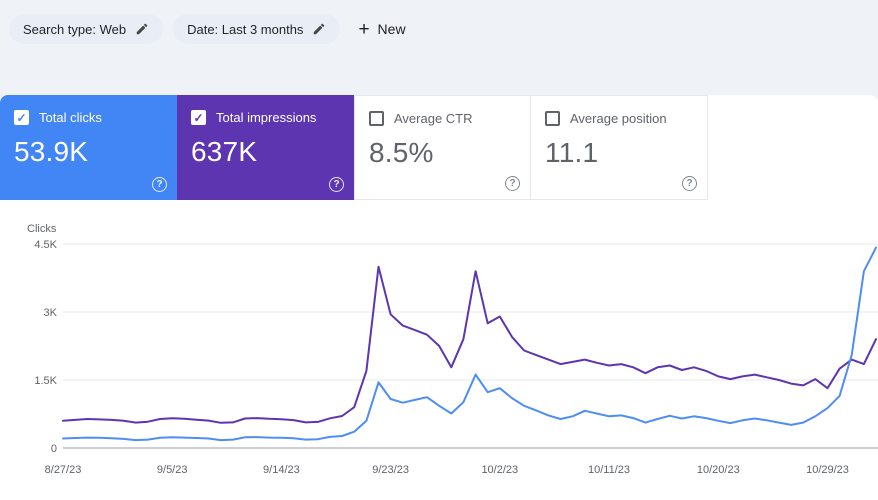  Describe the element at coordinates (336, 184) in the screenshot. I see `total-impressions-help-icon: ?` at that location.